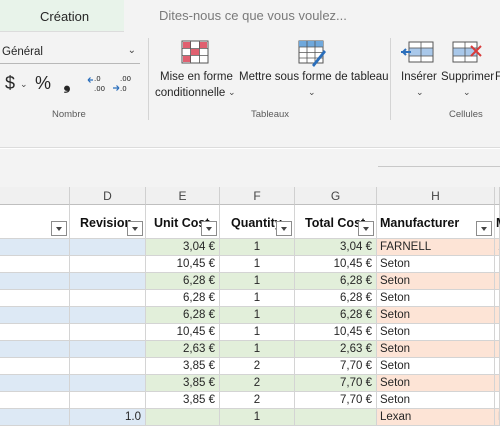  I want to click on delete-cells-icon, so click(468, 53).